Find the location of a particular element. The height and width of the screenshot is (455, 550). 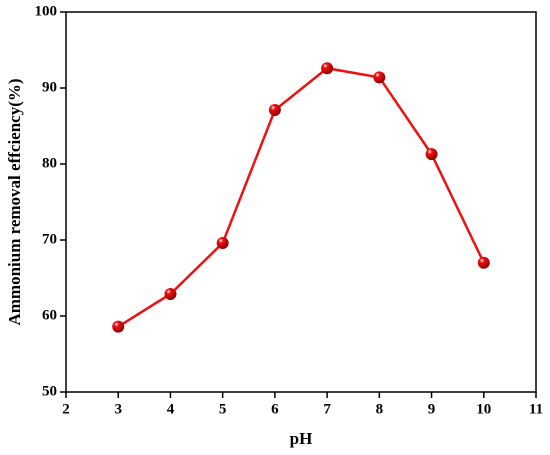

y-axis-title: Ammonium removal effciency(%) is located at coordinates (14, 201).